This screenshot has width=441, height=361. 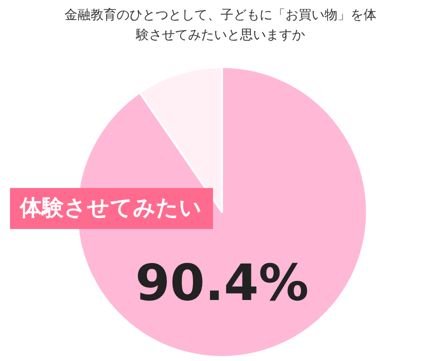 I want to click on data-label: 90.4%, so click(x=222, y=283).